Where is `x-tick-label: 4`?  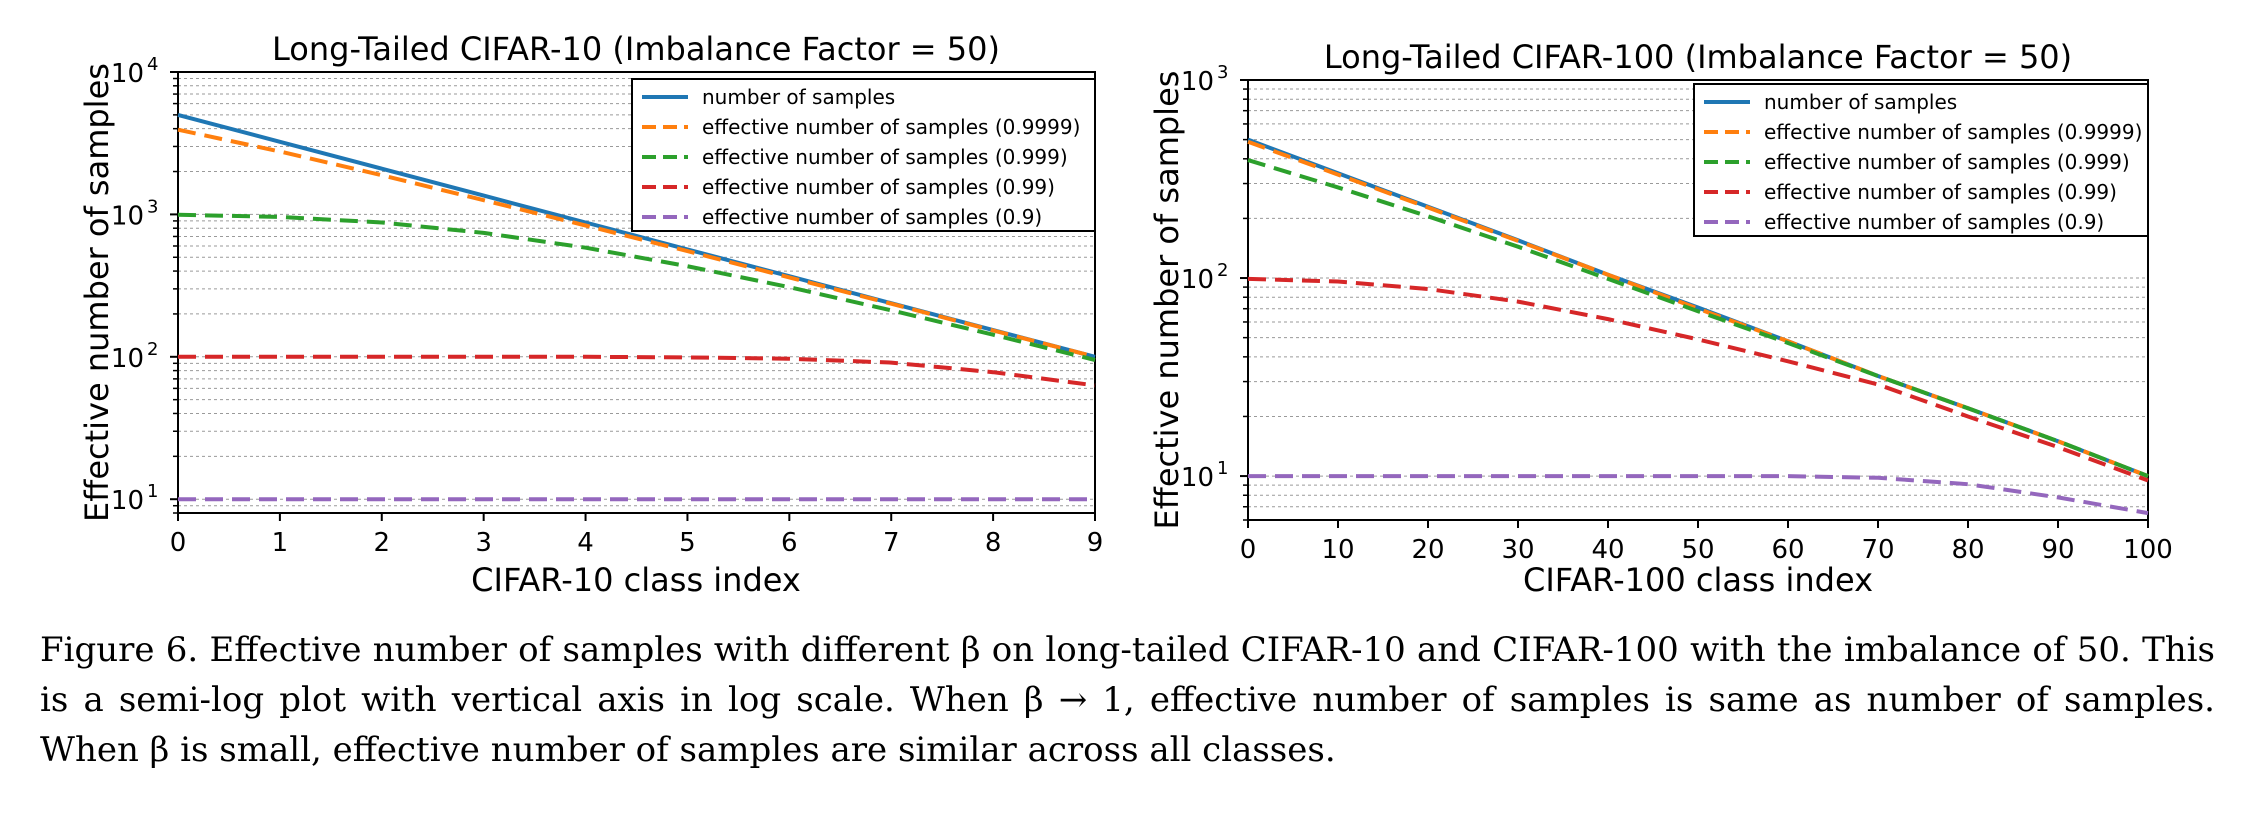
x-tick-label: 4 is located at coordinates (585, 543).